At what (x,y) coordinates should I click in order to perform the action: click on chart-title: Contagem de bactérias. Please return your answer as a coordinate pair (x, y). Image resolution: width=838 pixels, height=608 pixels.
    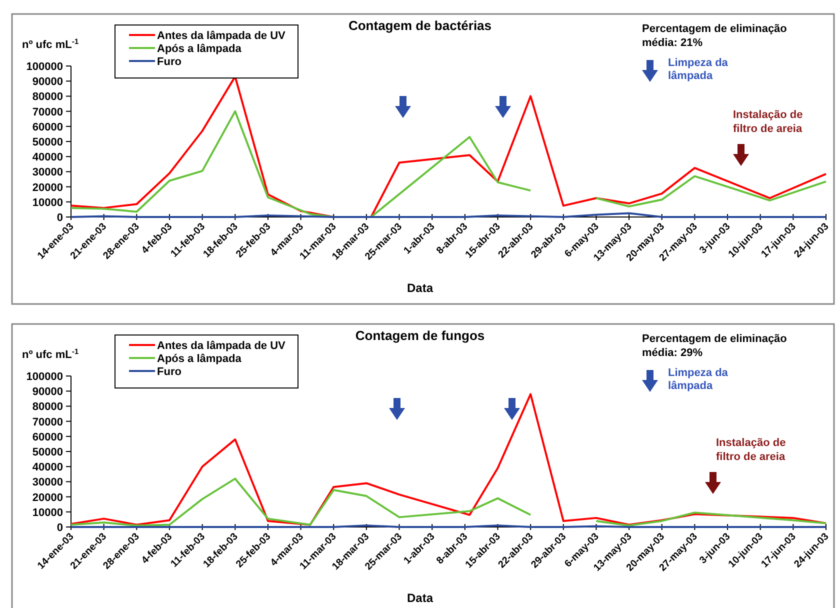
    Looking at the image, I should click on (420, 25).